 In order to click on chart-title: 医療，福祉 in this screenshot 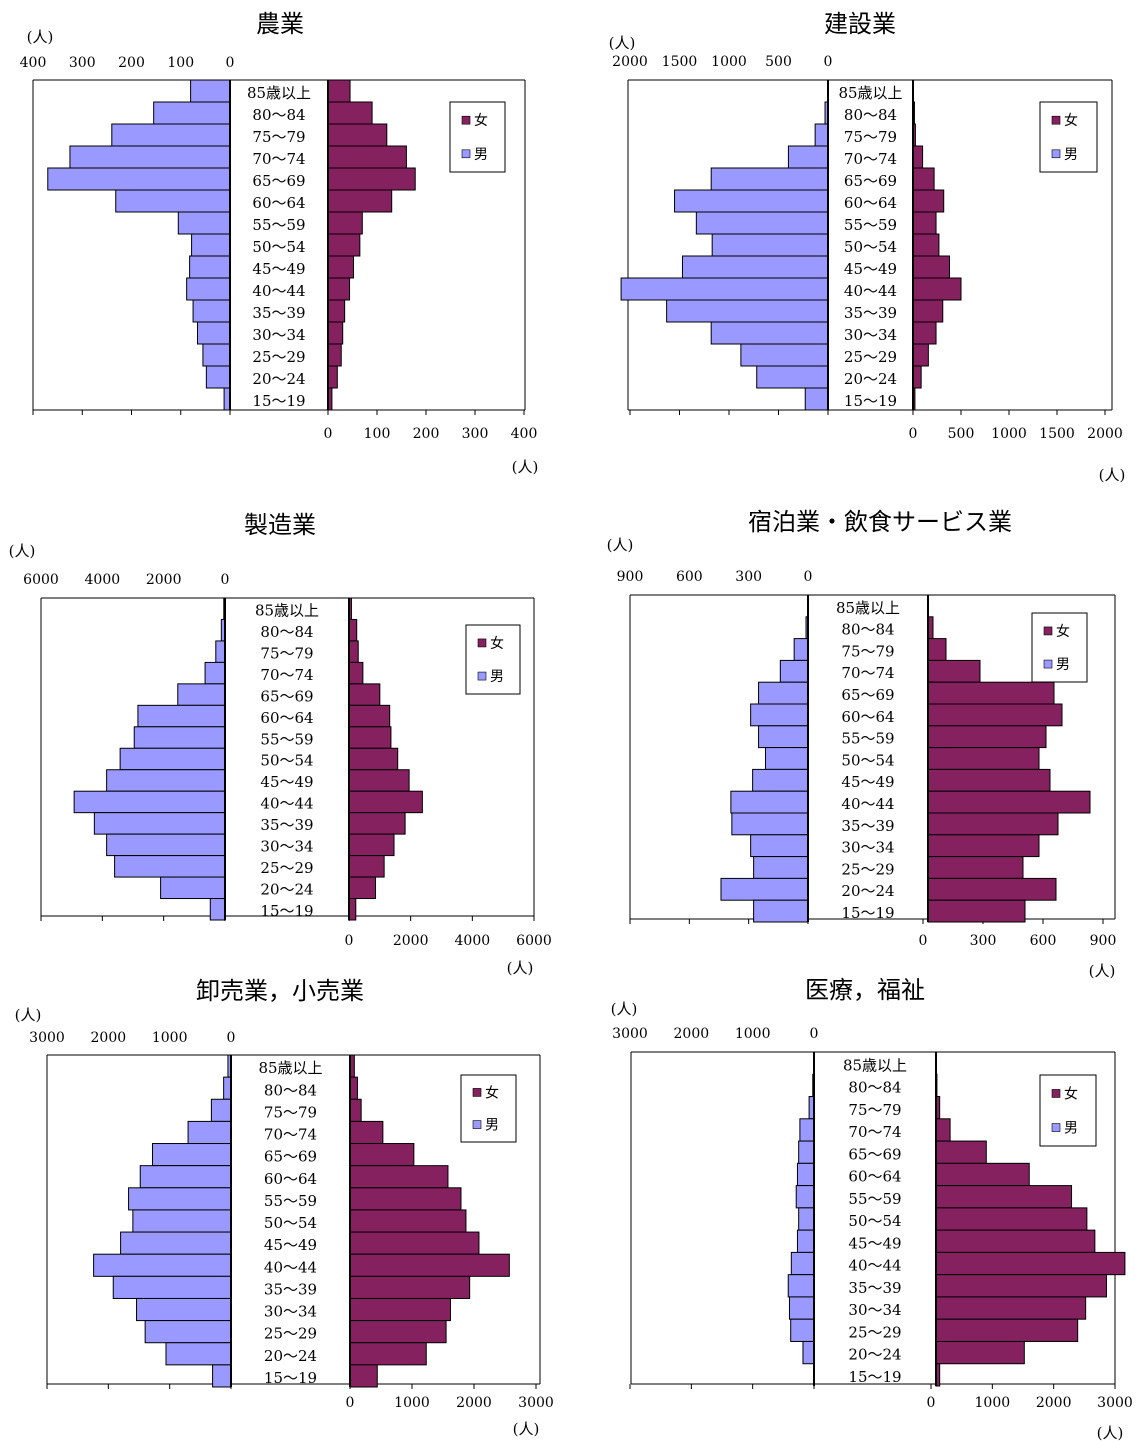, I will do `click(865, 990)`.